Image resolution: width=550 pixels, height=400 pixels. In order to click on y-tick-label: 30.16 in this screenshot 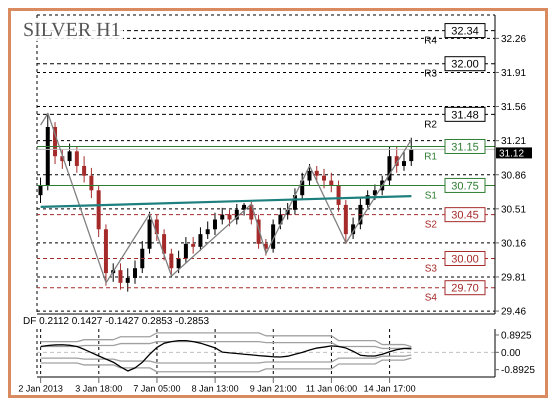, I will do `click(513, 244)`.